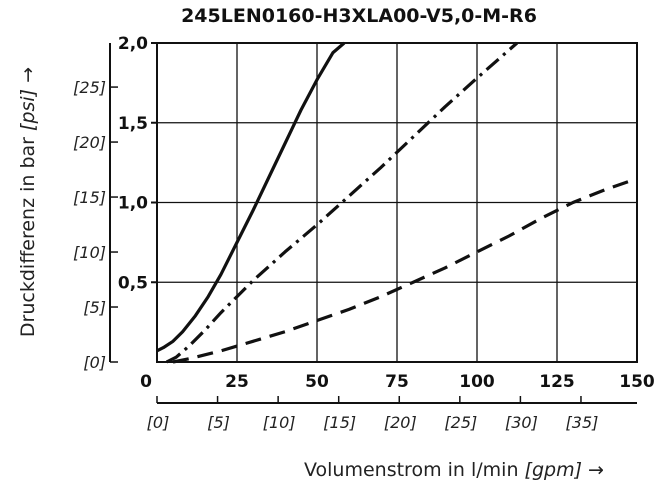  Describe the element at coordinates (137, 163) in the screenshot. I see `y-axis-ticks: 2,0 1,5 1,0 0,5` at that location.